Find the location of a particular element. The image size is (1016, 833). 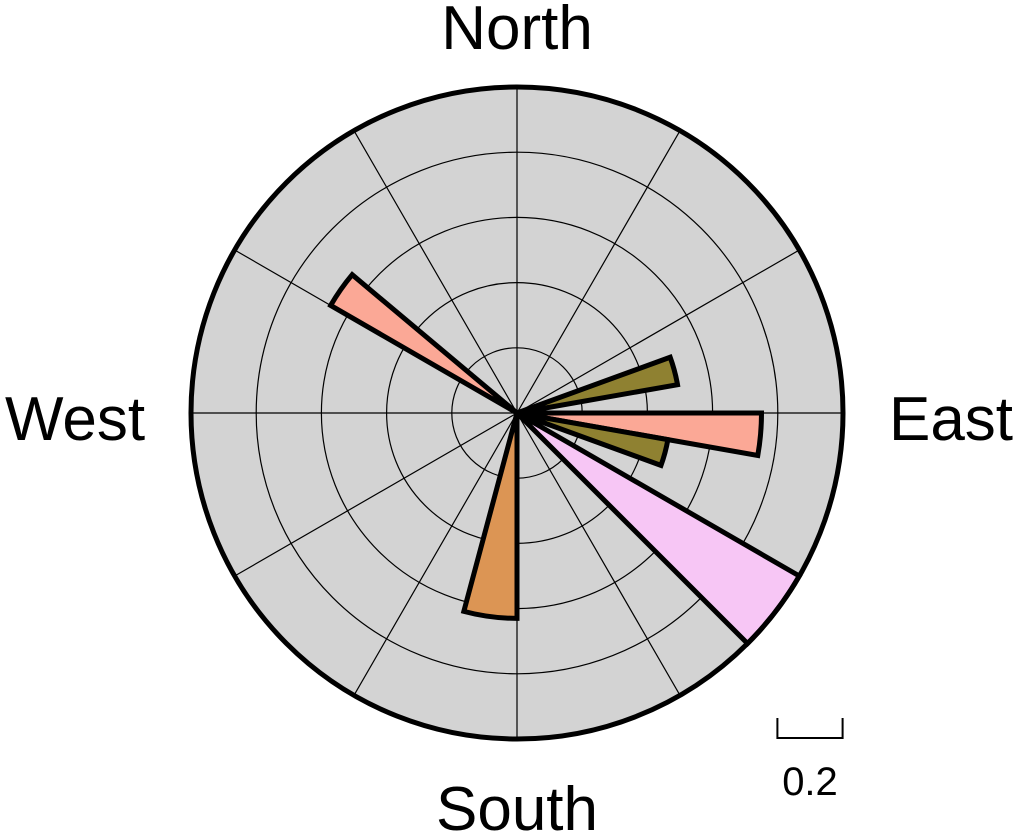

label-west: West is located at coordinates (75, 419).